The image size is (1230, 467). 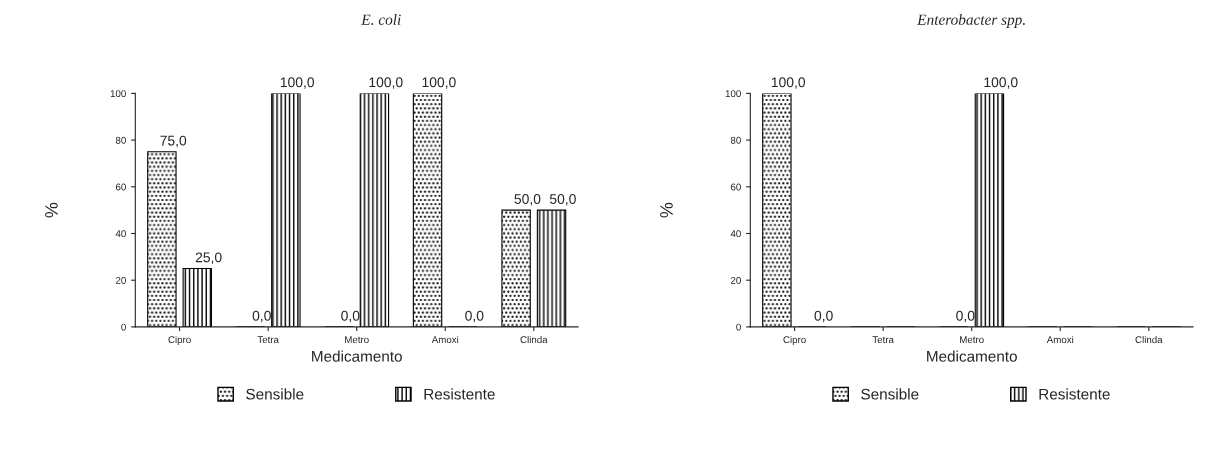 What do you see at coordinates (173, 141) in the screenshot?
I see `data-label: 75,0` at bounding box center [173, 141].